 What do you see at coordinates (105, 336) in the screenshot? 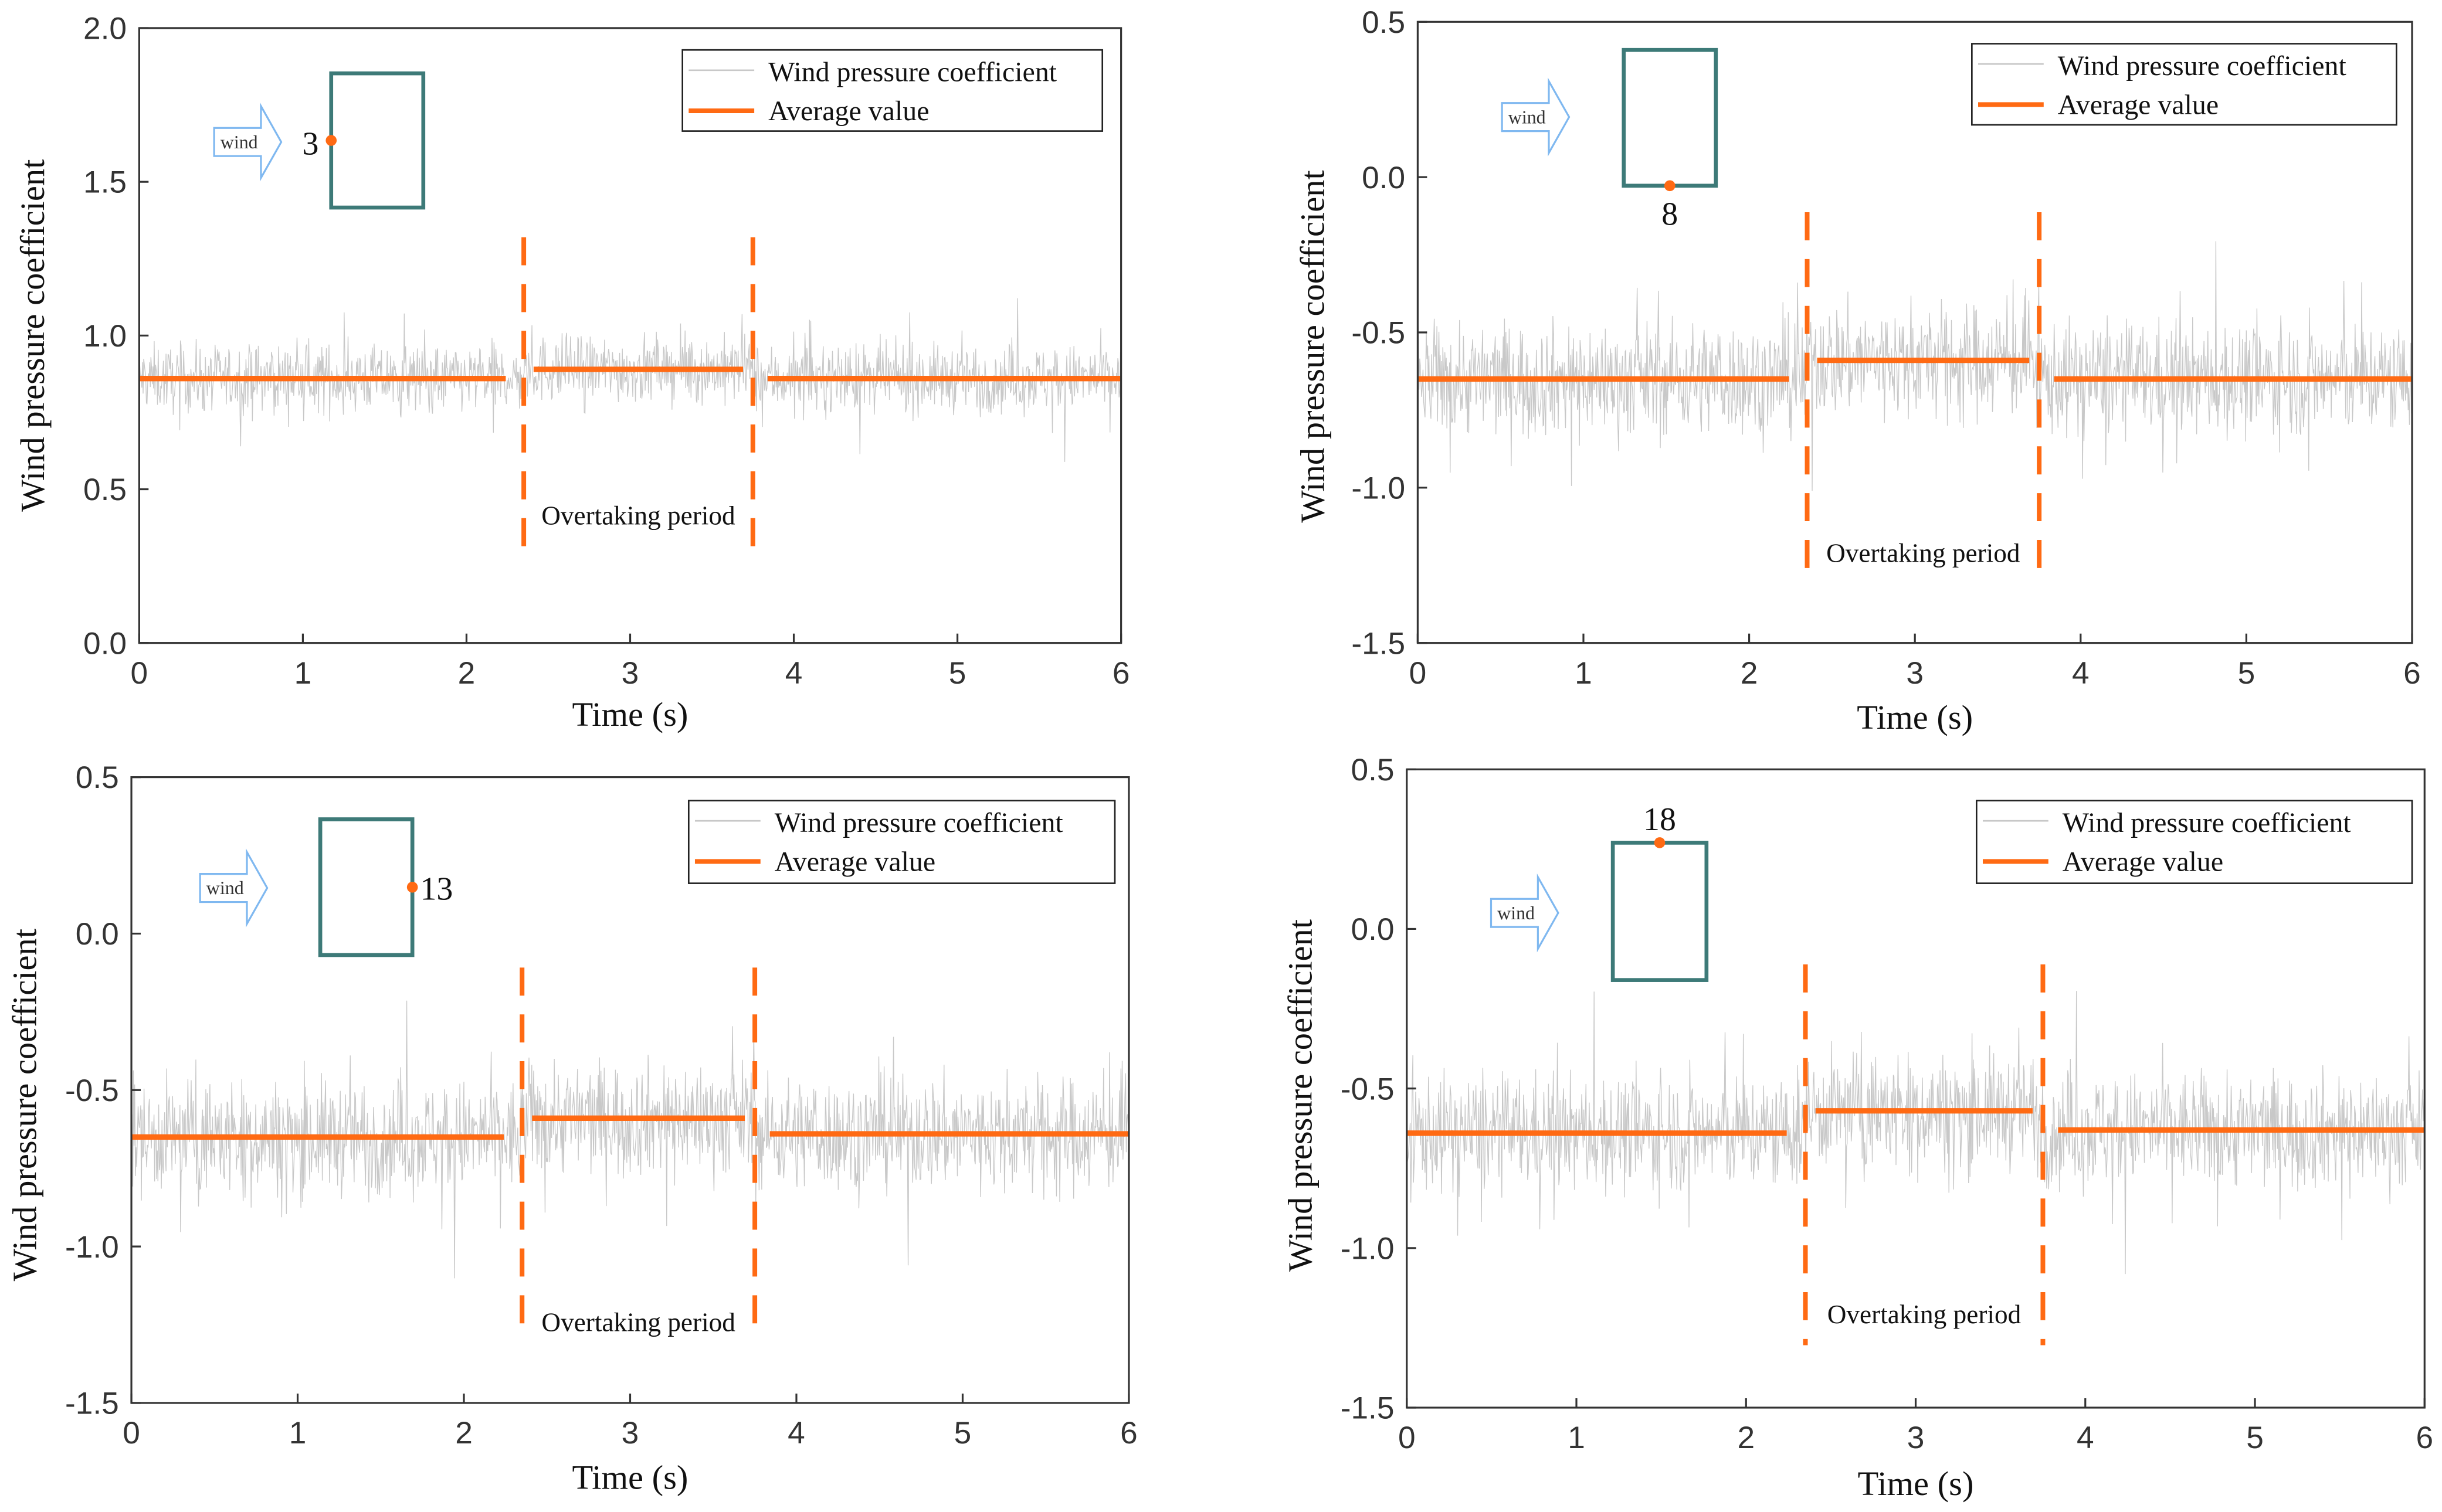
I see `y-tick-label: 1.0` at bounding box center [105, 336].